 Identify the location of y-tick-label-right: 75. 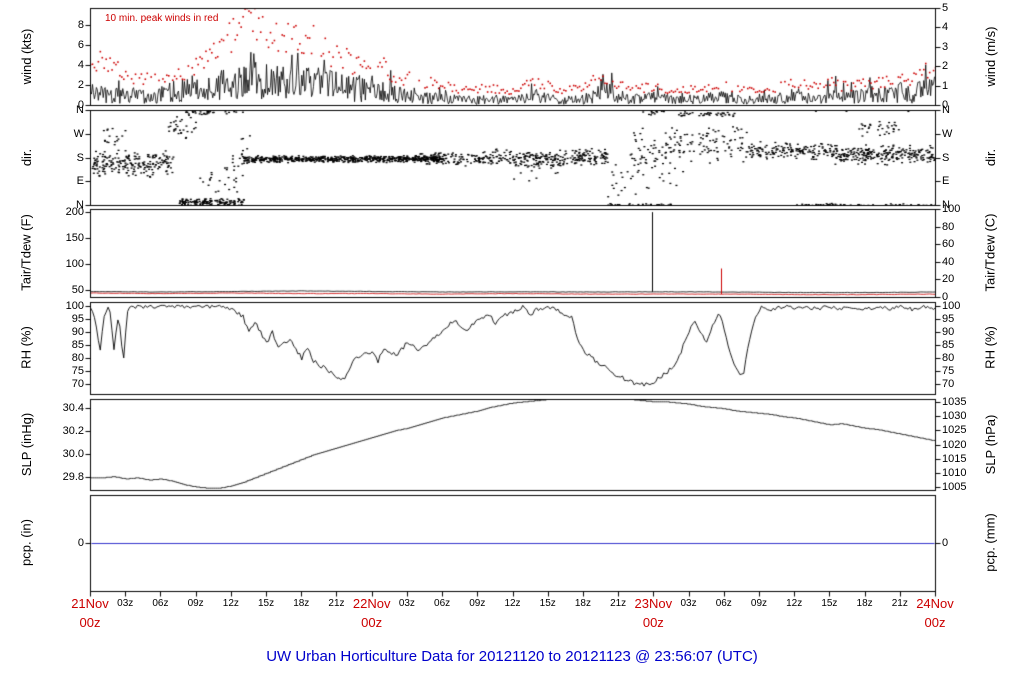
(948, 370).